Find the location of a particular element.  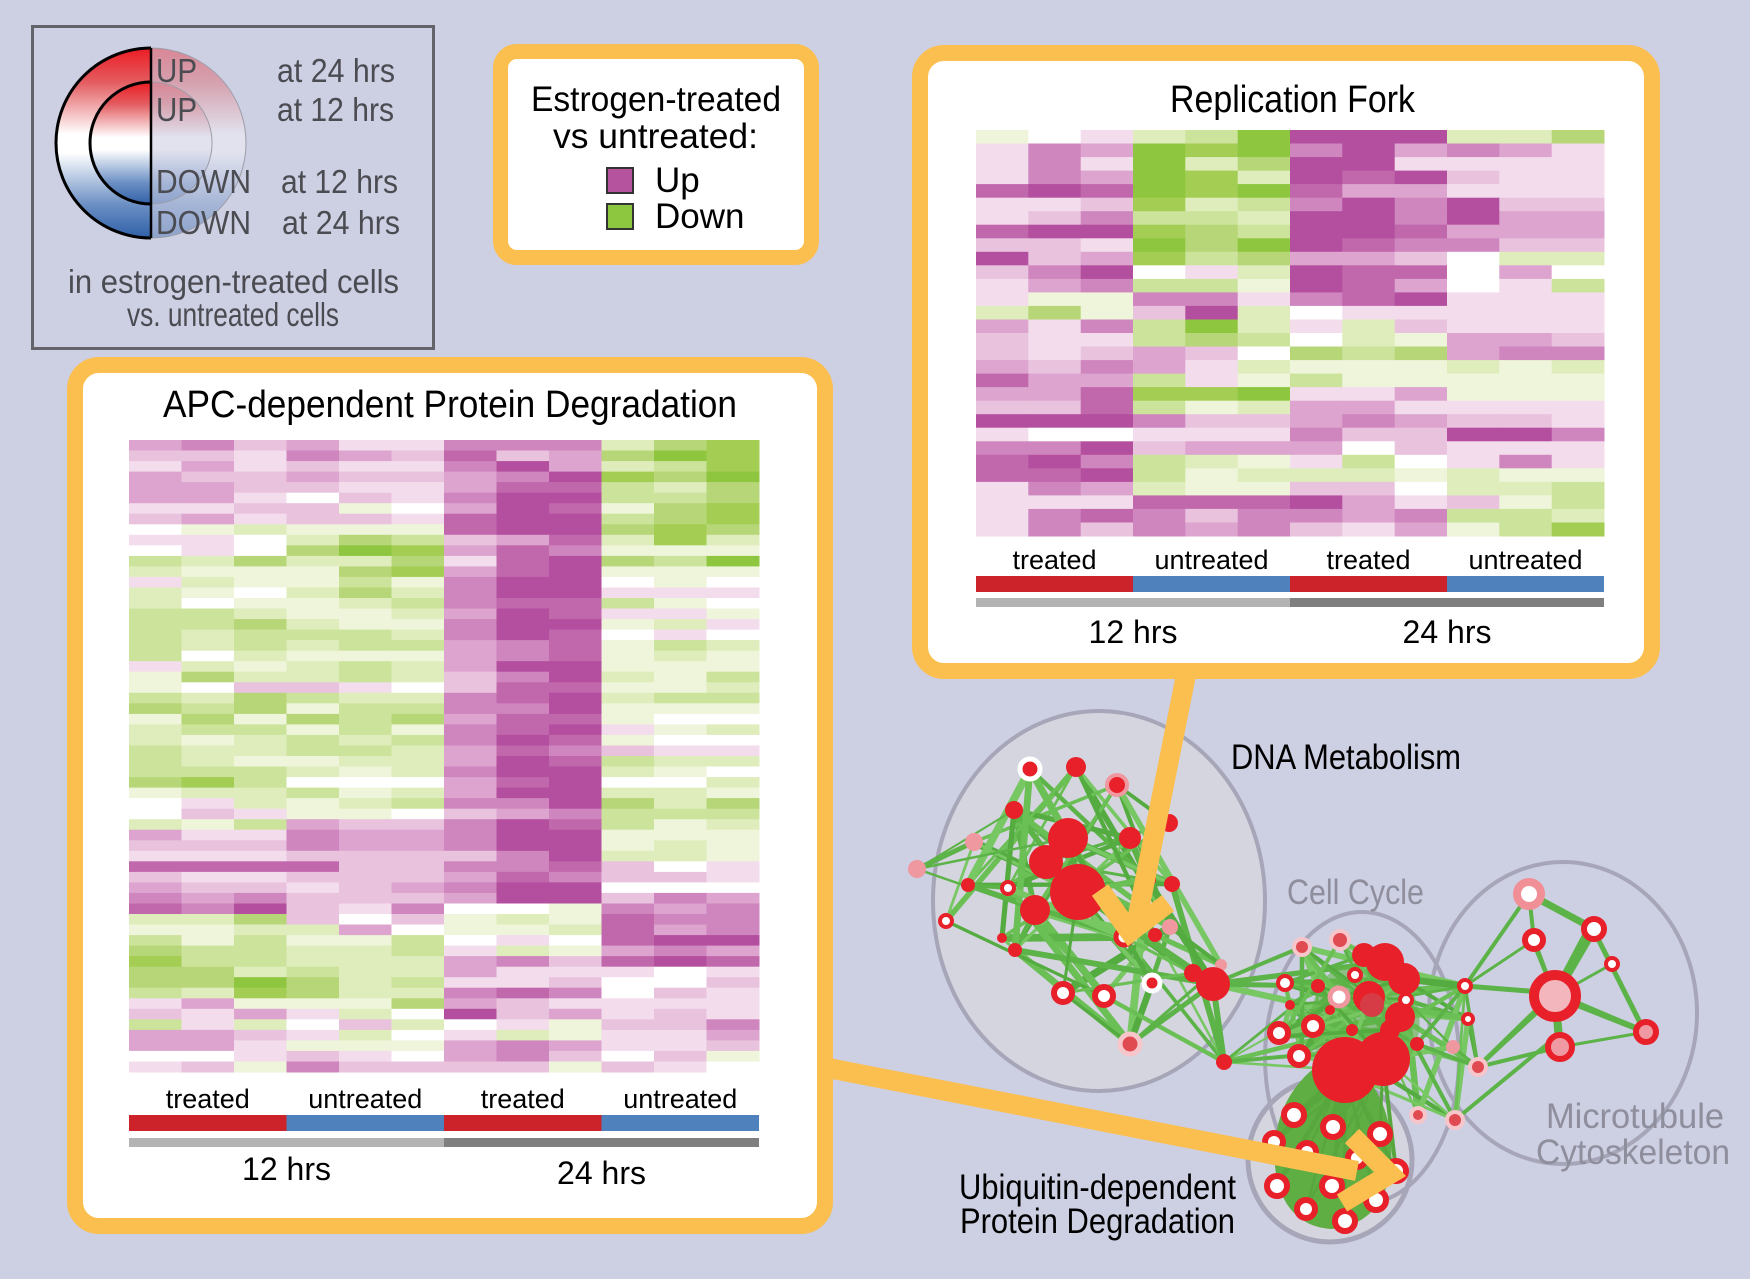

svg-text: Replication Fork is located at coordinates (1293, 100).